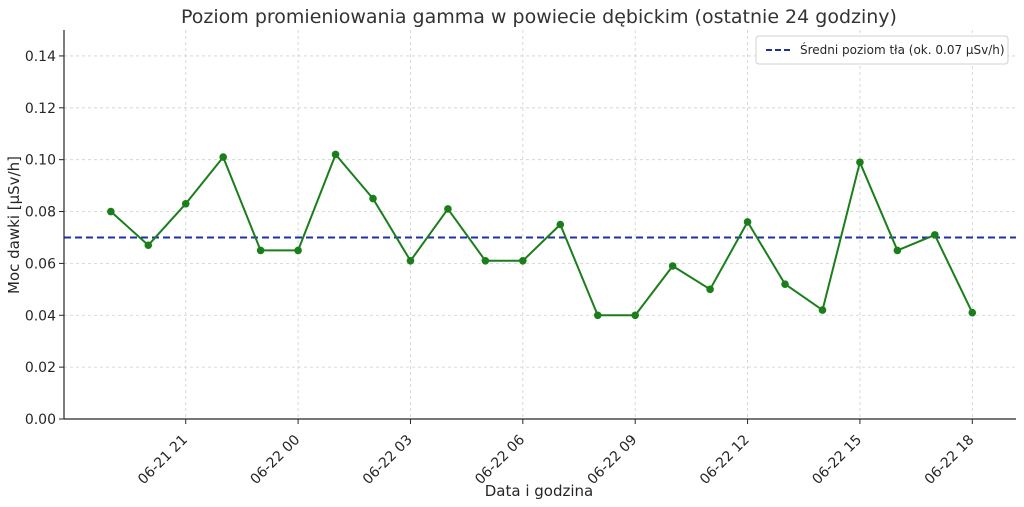 The height and width of the screenshot is (507, 1024). I want to click on y-tick-label: 0.14, so click(40, 57).